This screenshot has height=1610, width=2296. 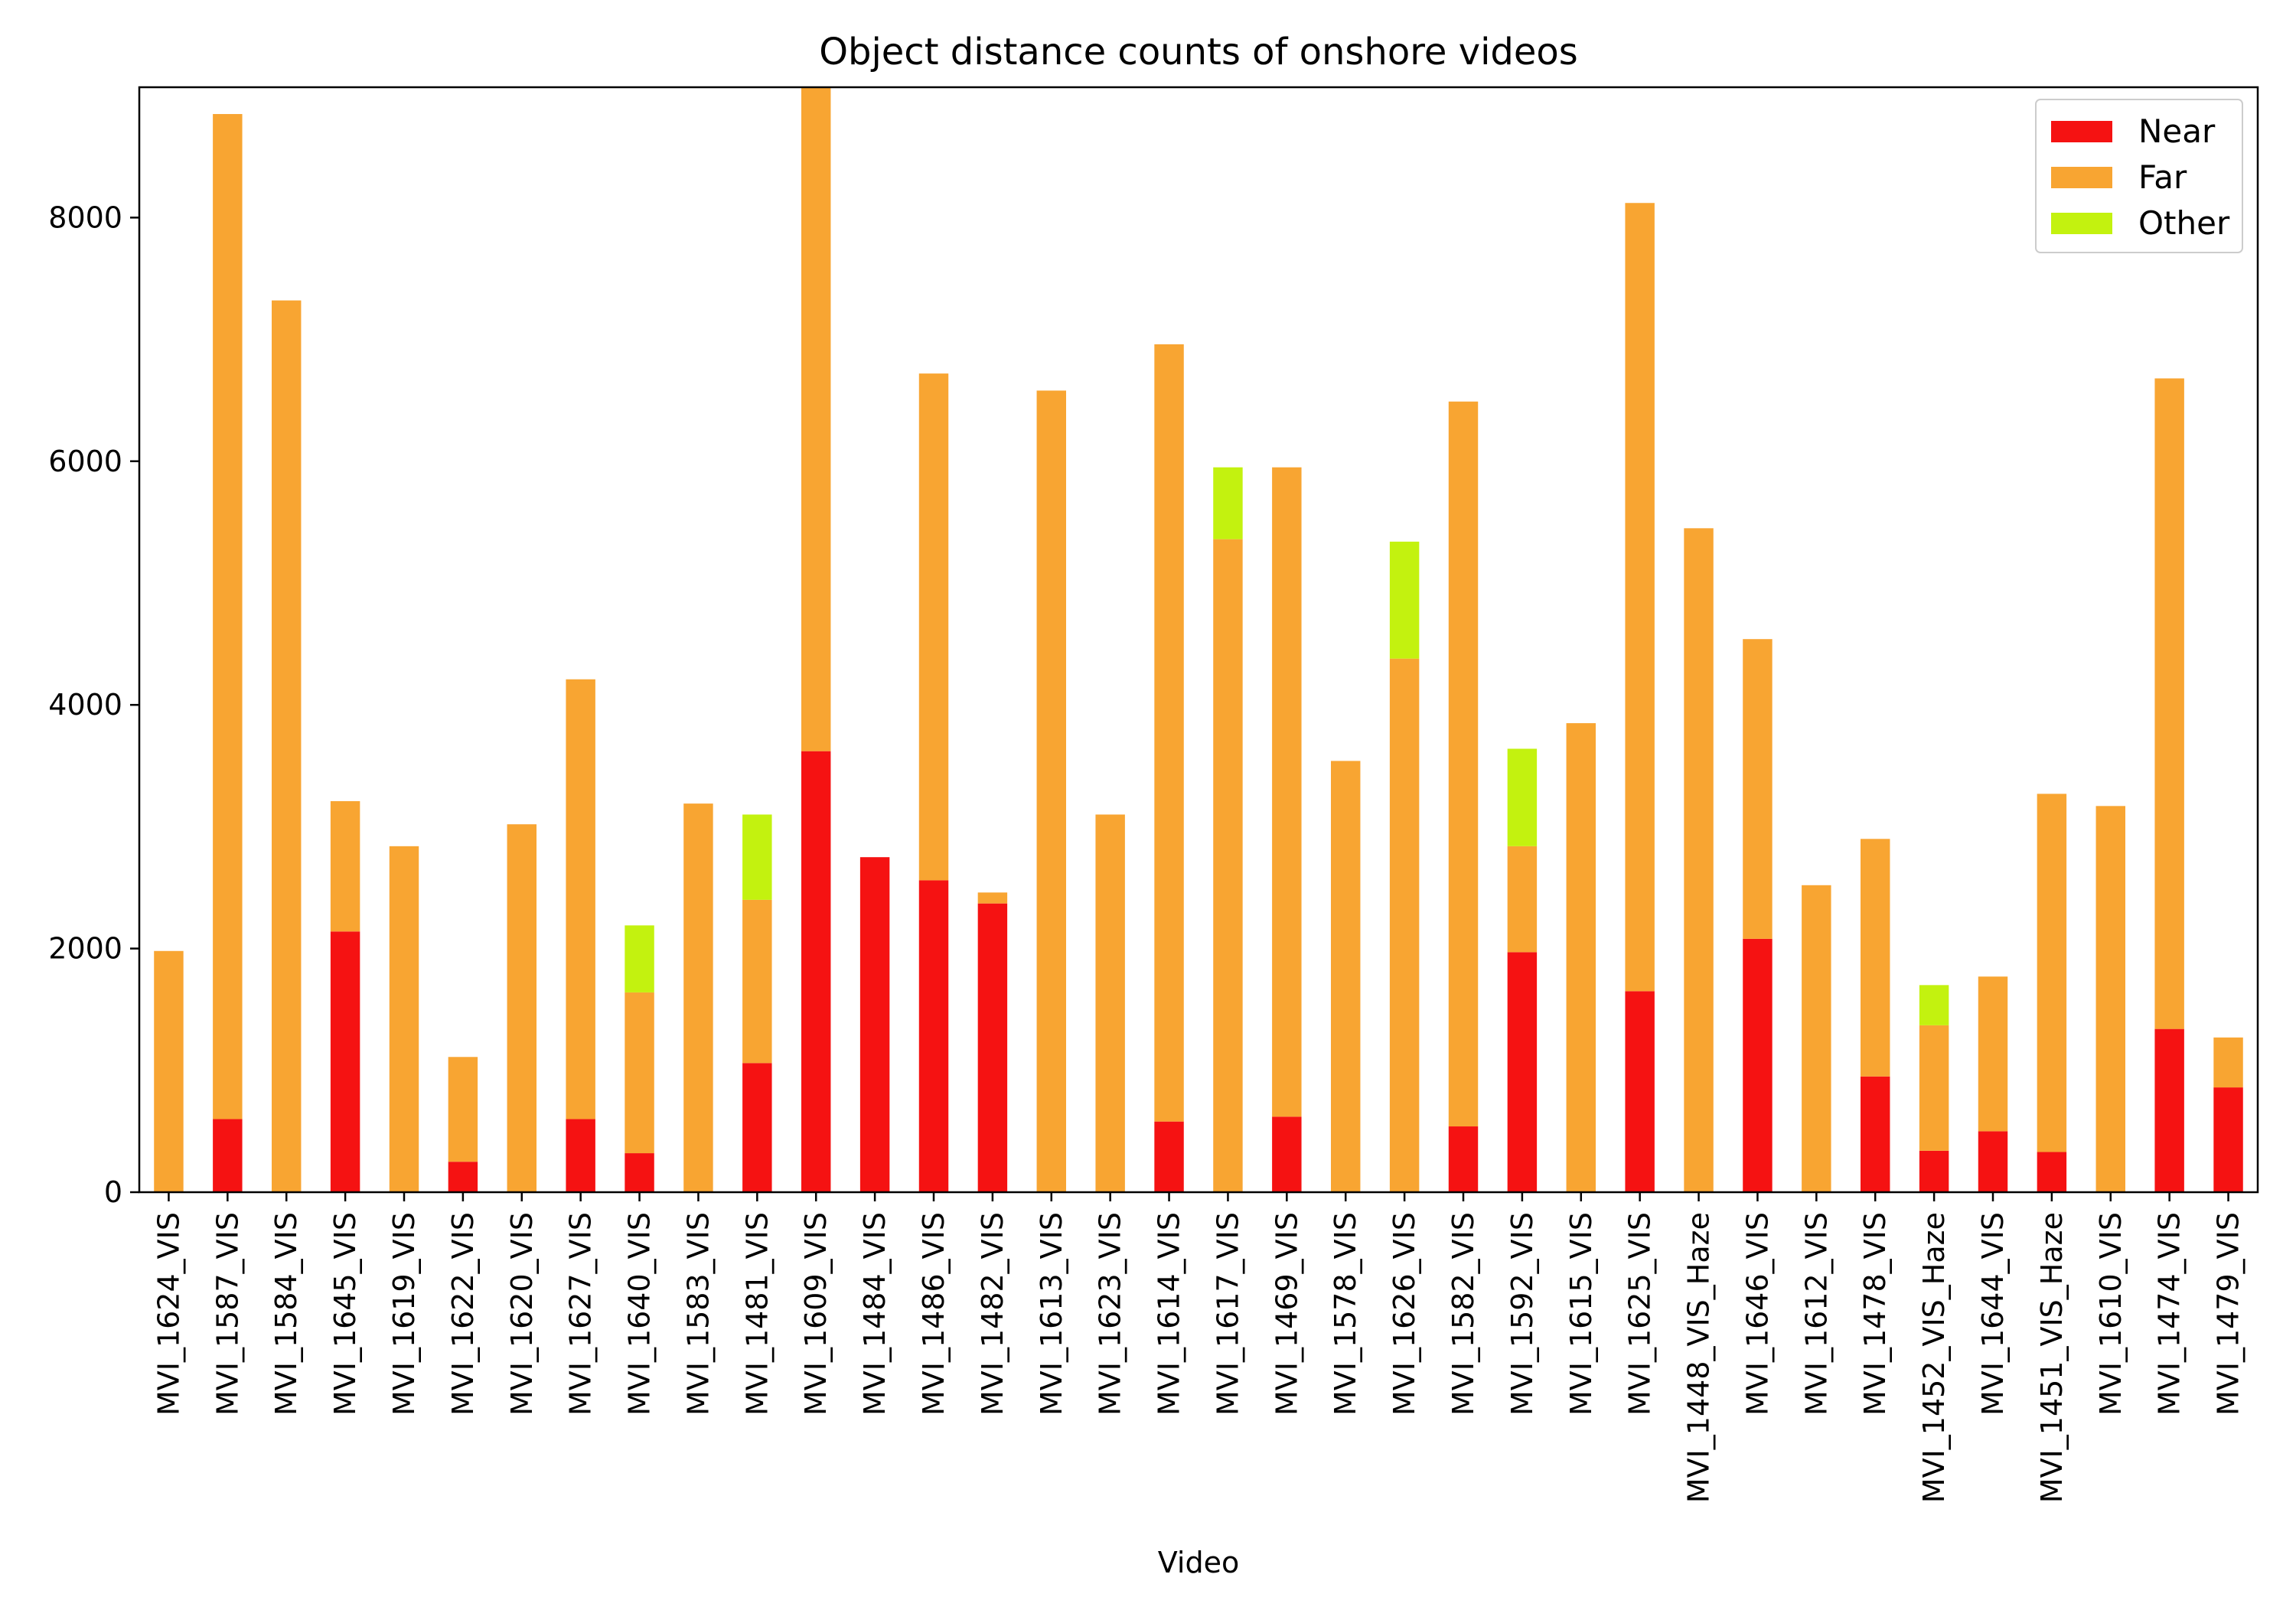 What do you see at coordinates (286, 1314) in the screenshot?
I see `x-tick-label: MVI_1584_VIS` at bounding box center [286, 1314].